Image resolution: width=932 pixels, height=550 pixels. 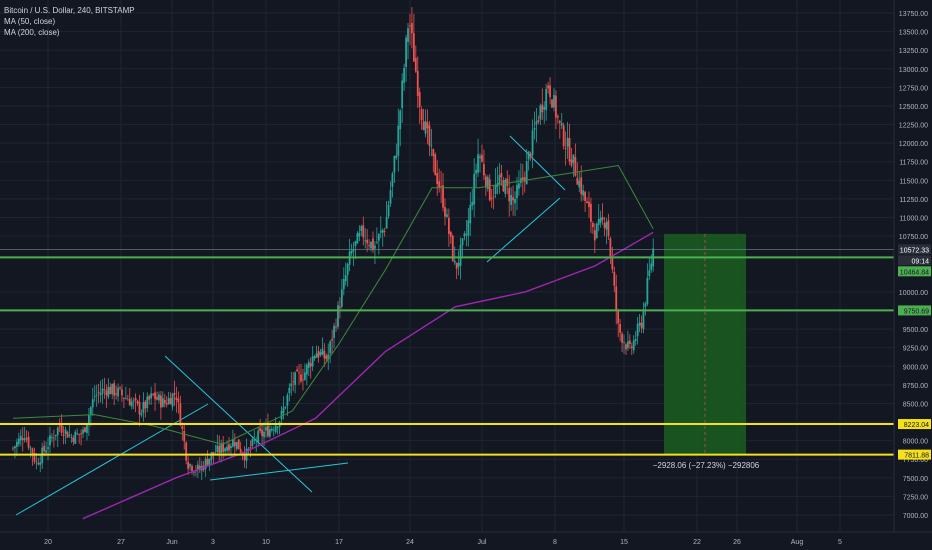 I want to click on price-tick-label: 11250.00, so click(x=913, y=200).